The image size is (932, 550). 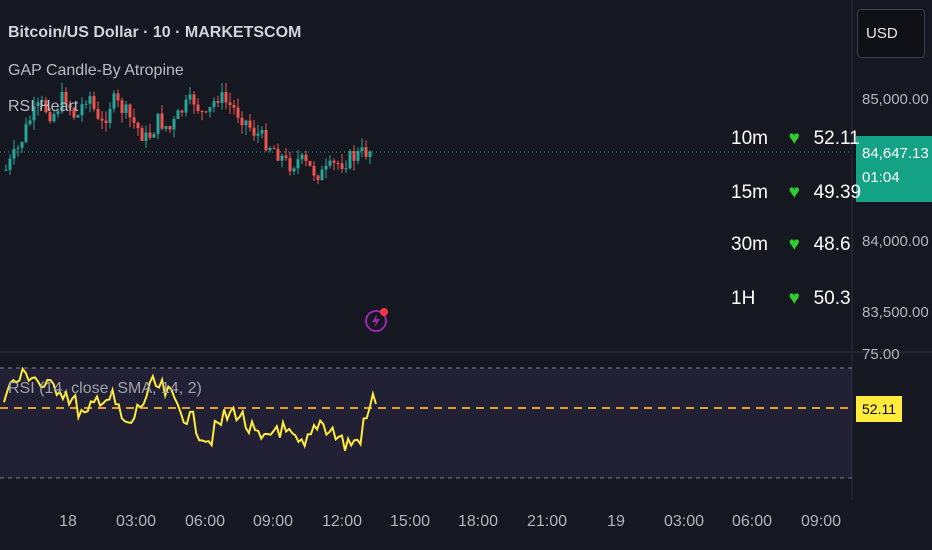 I want to click on rsi-table-row: 15m ♥ 49.39, so click(x=796, y=193).